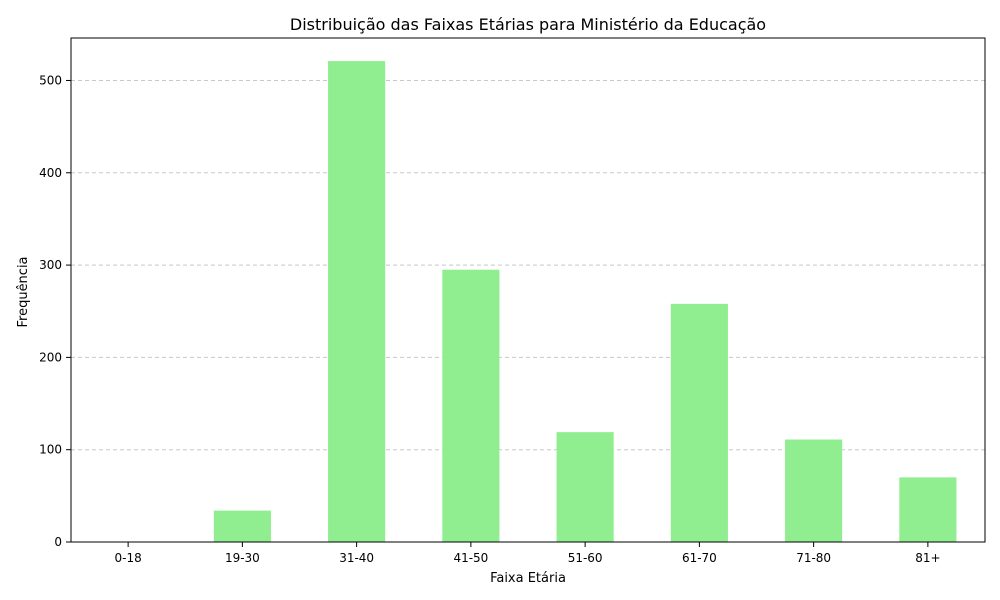  I want to click on y-tick-label: 0, so click(58, 542).